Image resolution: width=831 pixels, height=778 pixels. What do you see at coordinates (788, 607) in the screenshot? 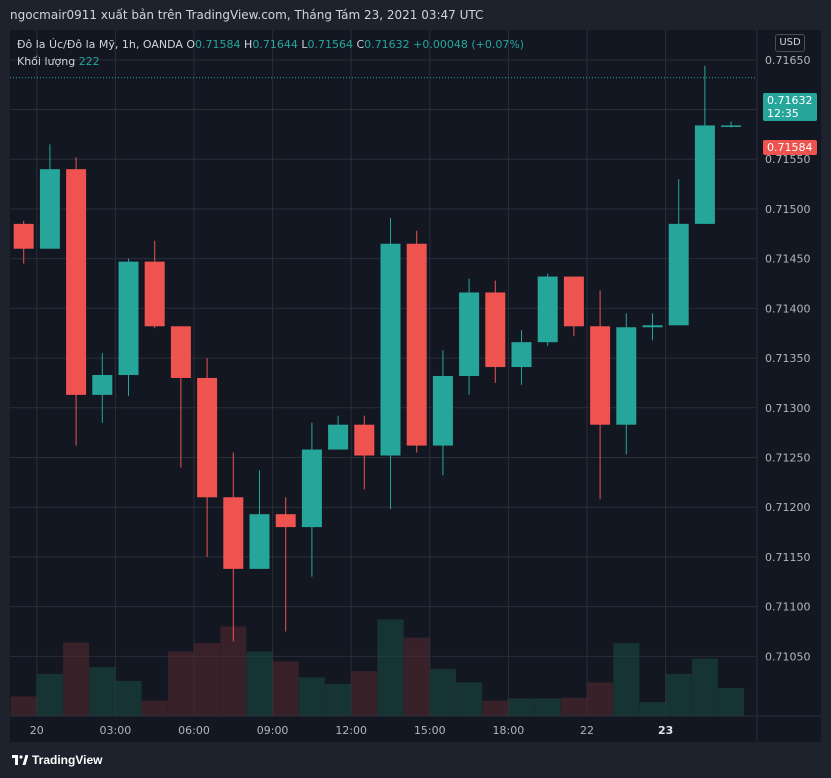
I see `y-tick-label: 0.71100` at bounding box center [788, 607].